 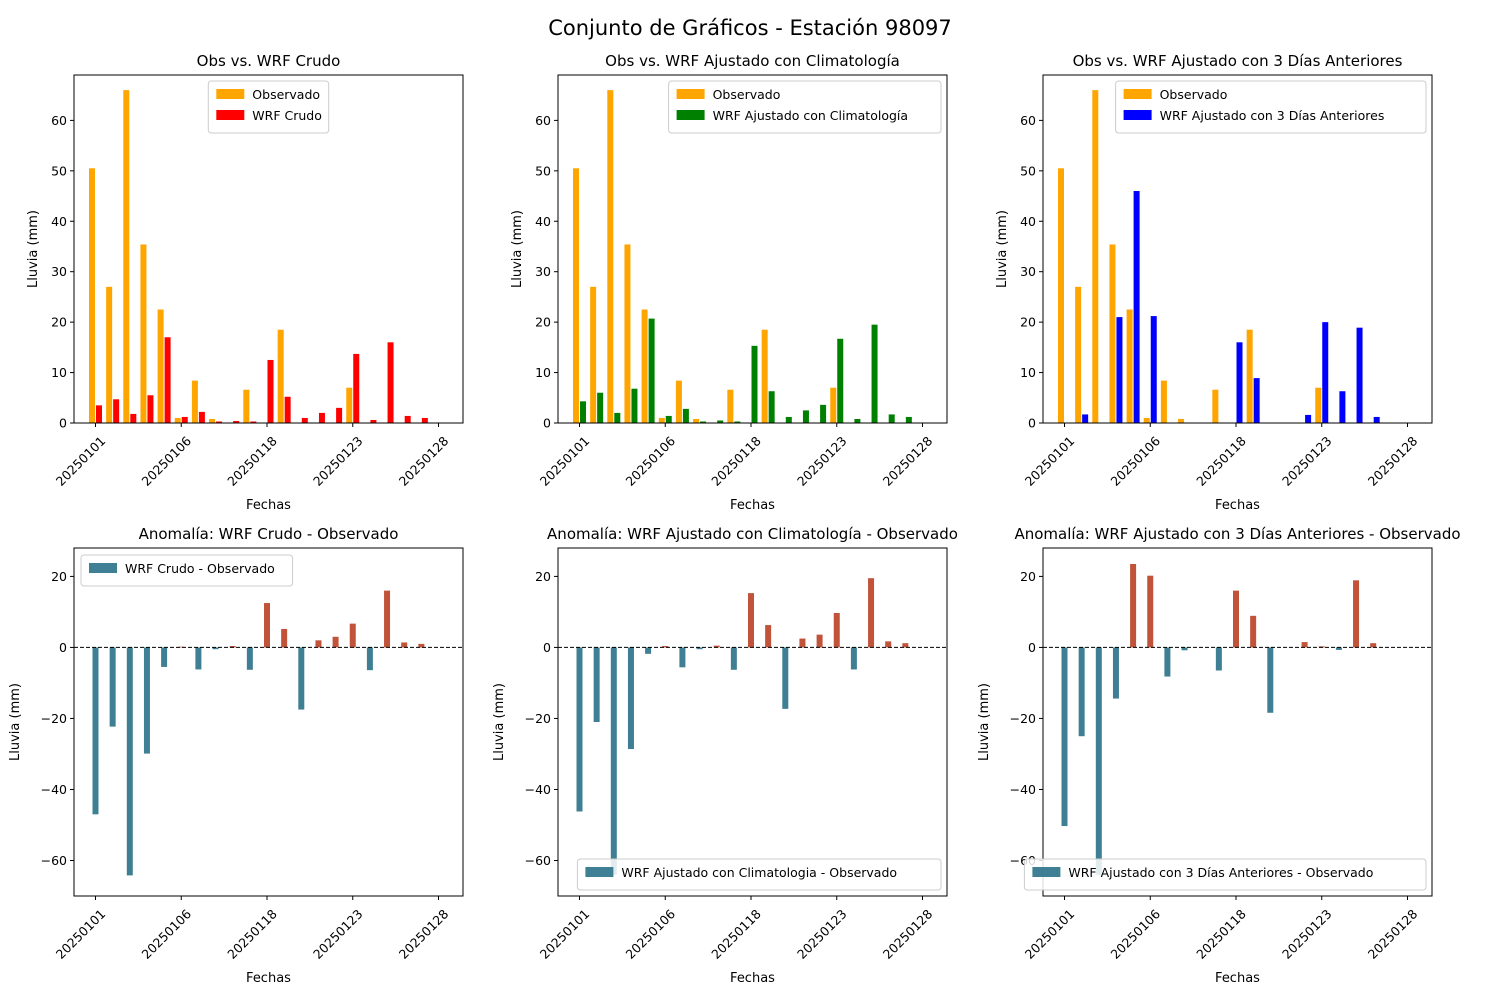 I want to click on y-tick-label: 40, so click(x=59, y=221).